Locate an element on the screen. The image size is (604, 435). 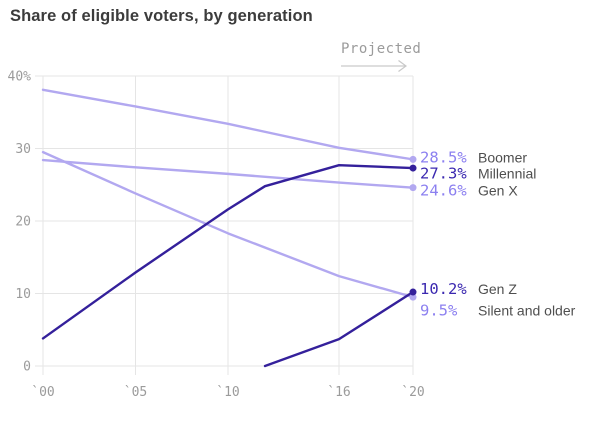
series-endpoint-millennial is located at coordinates (413, 168).